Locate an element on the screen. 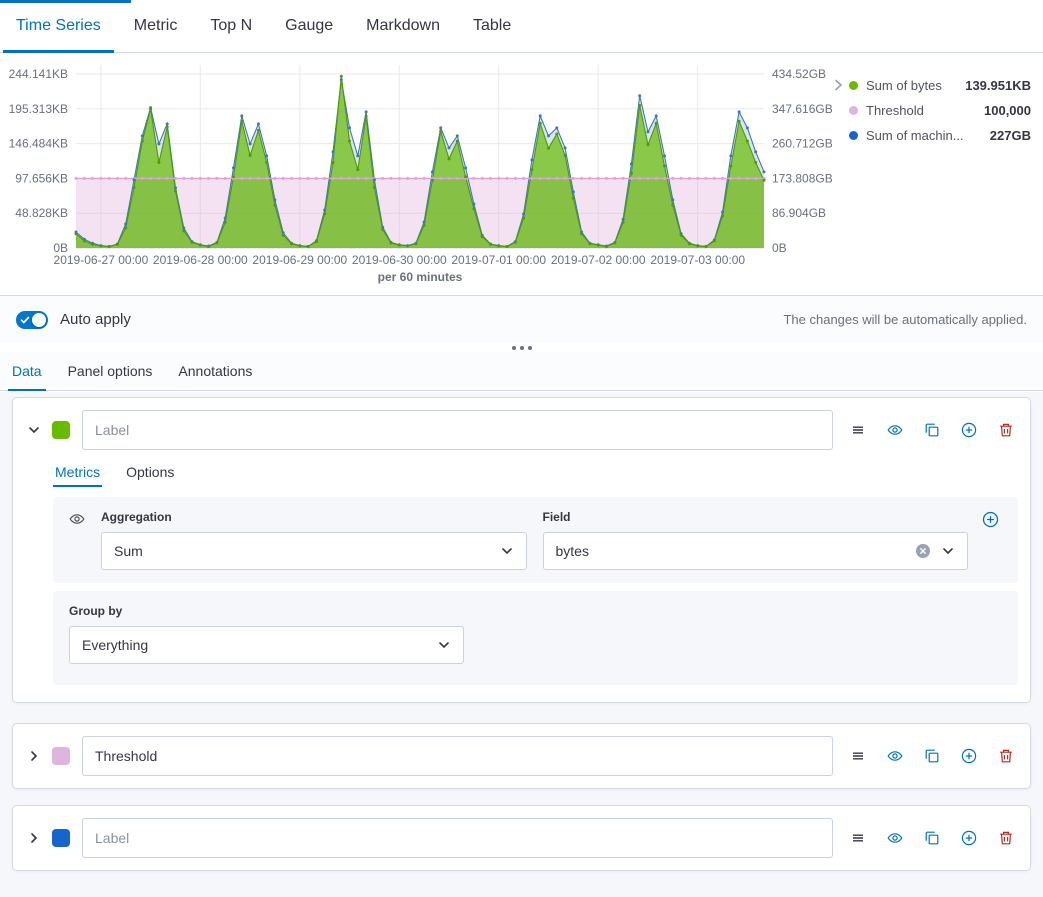 The width and height of the screenshot is (1043, 897). auto-apply-switch is located at coordinates (32, 319).